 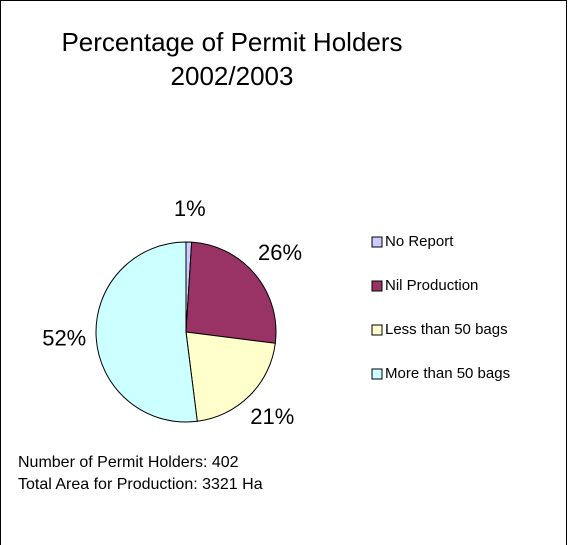 What do you see at coordinates (272, 416) in the screenshot?
I see `data-label: 21%` at bounding box center [272, 416].